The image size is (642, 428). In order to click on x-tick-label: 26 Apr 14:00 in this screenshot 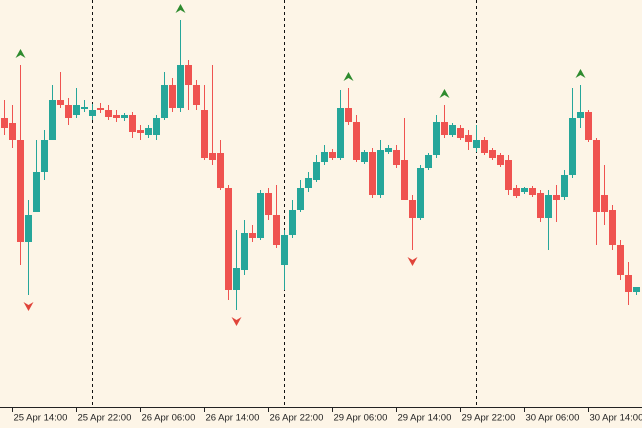, I will do `click(233, 418)`.